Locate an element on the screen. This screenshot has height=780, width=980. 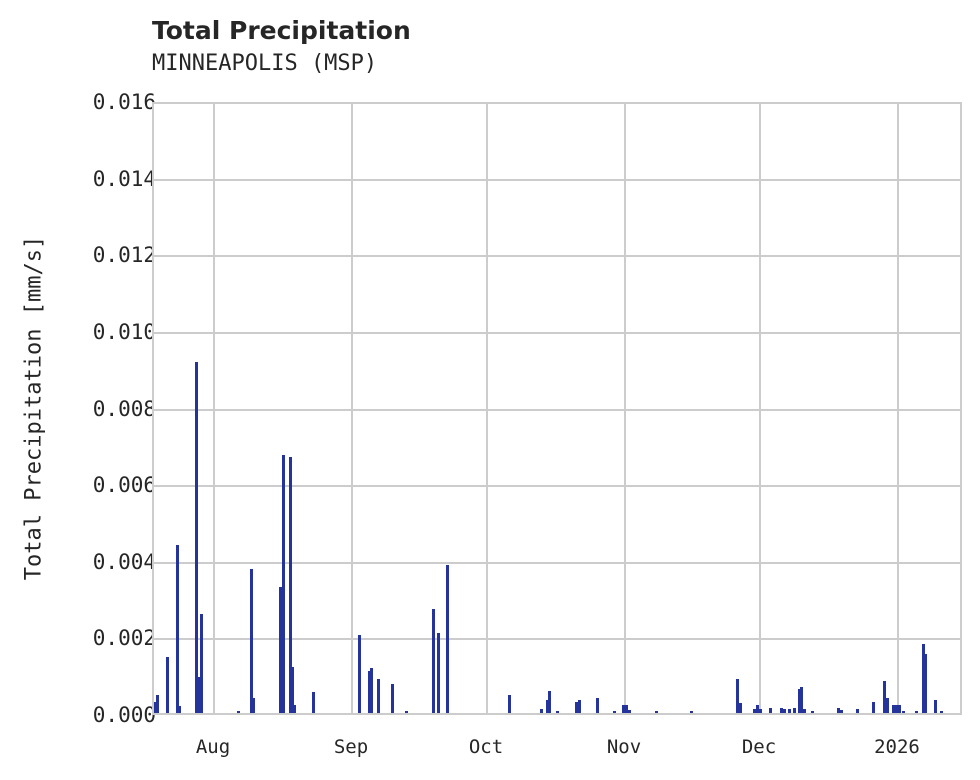
y-tick-label: 0.010 is located at coordinates (124, 331).